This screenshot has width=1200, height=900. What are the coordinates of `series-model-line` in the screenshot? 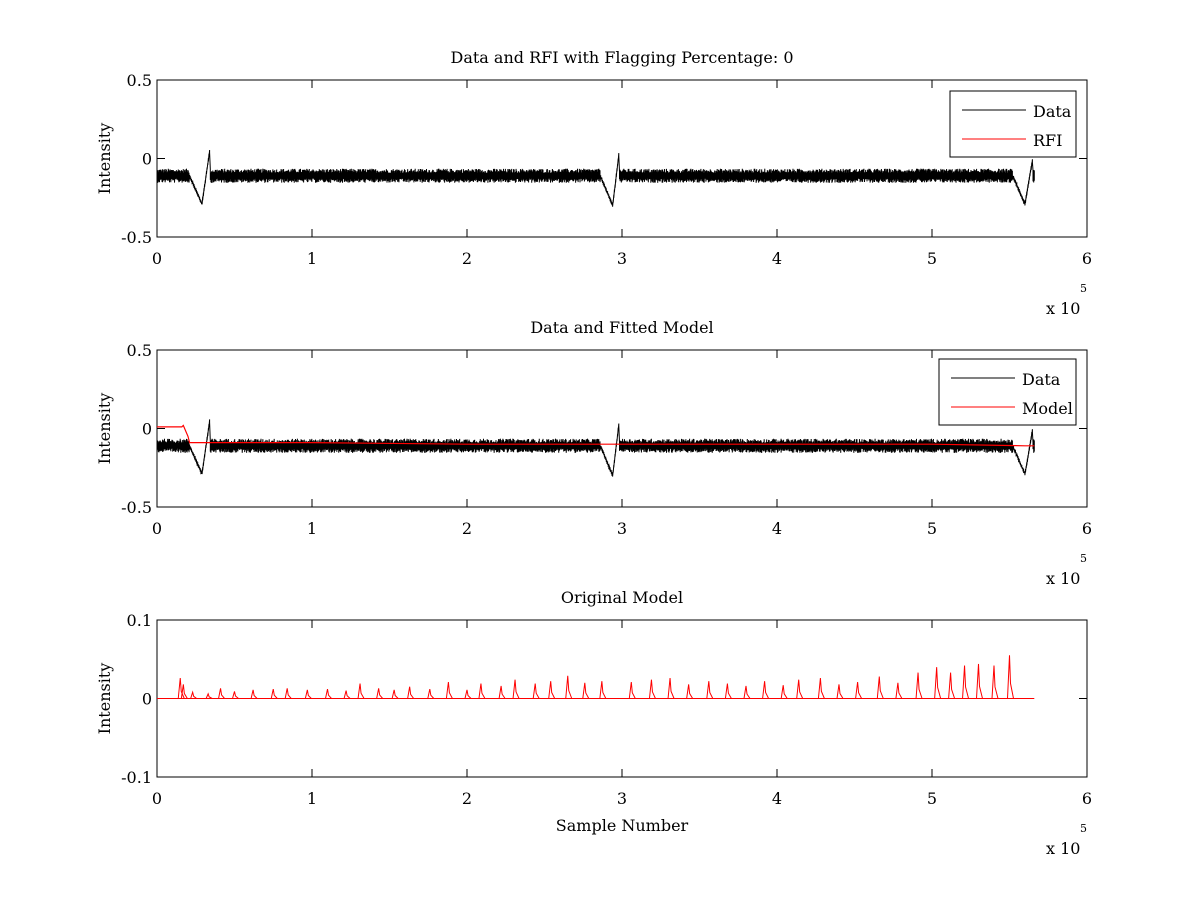 It's located at (596, 435).